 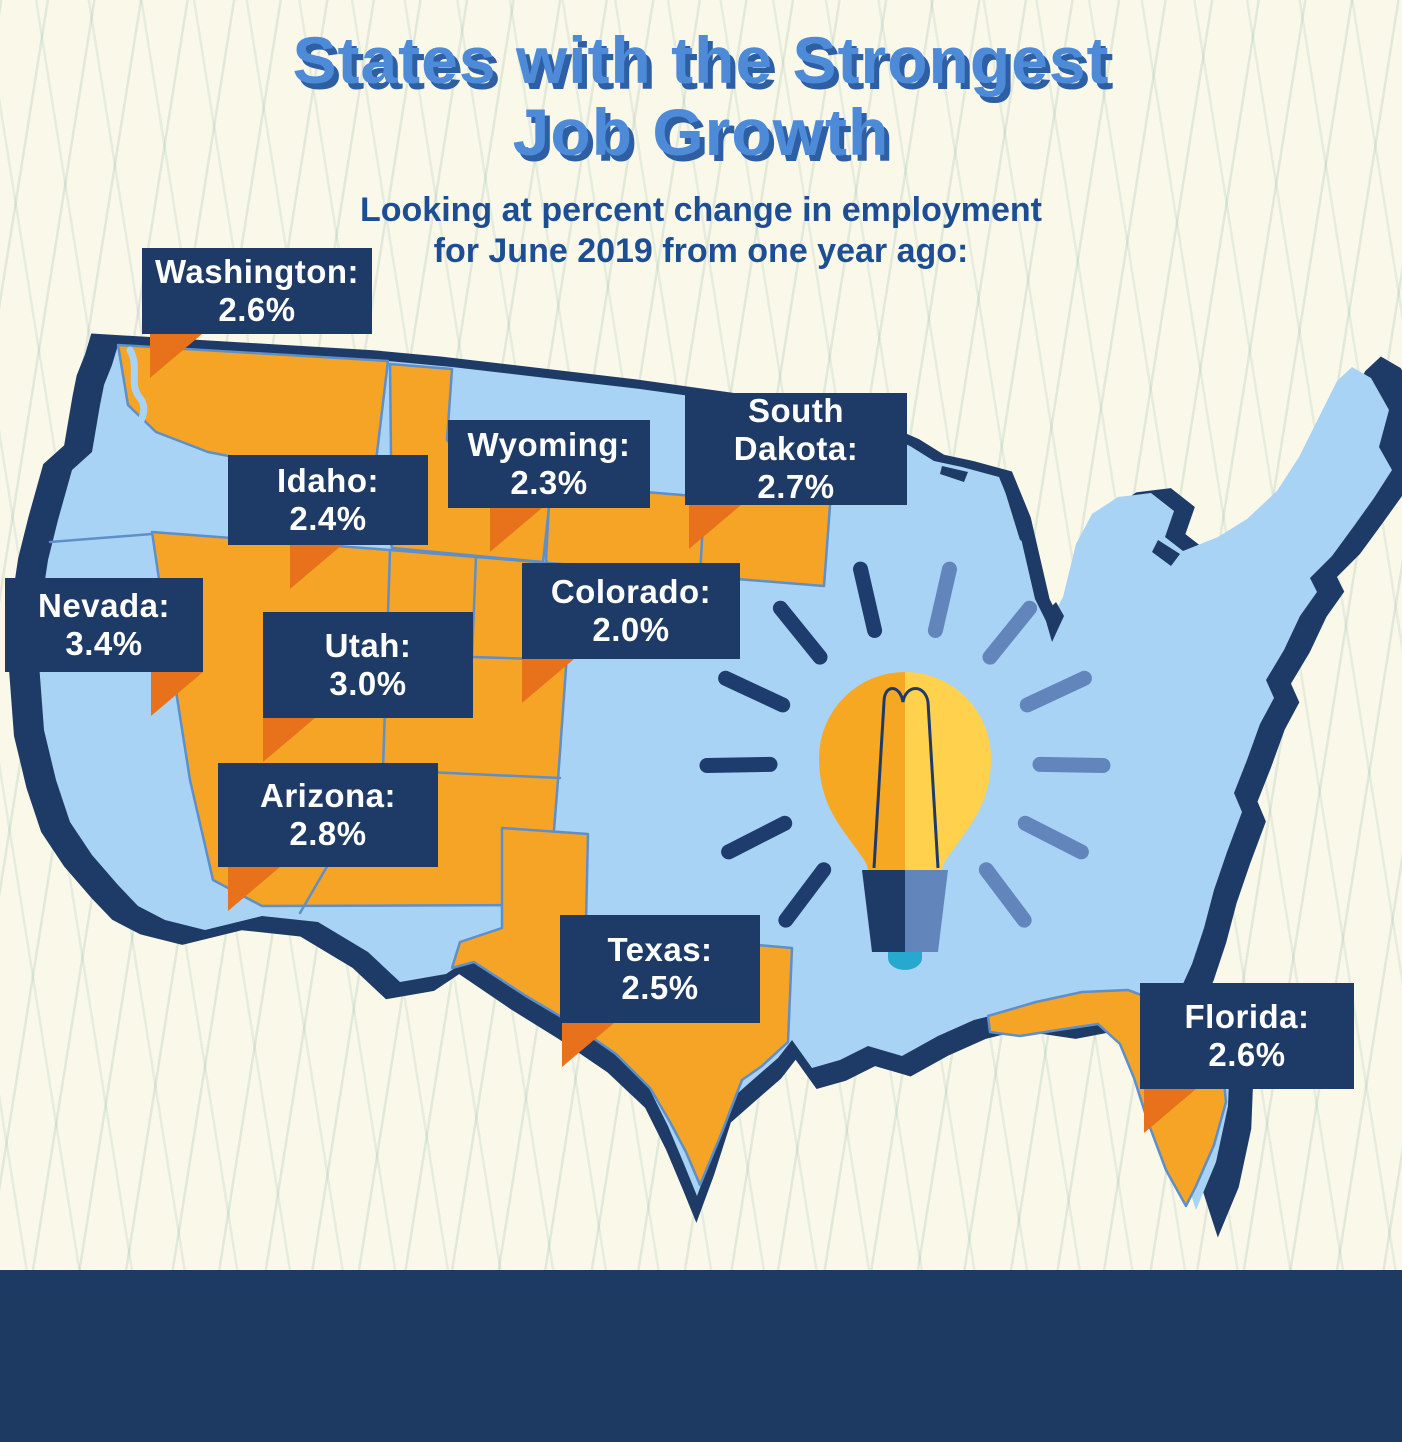 I want to click on state-name: Texas:, so click(x=660, y=949).